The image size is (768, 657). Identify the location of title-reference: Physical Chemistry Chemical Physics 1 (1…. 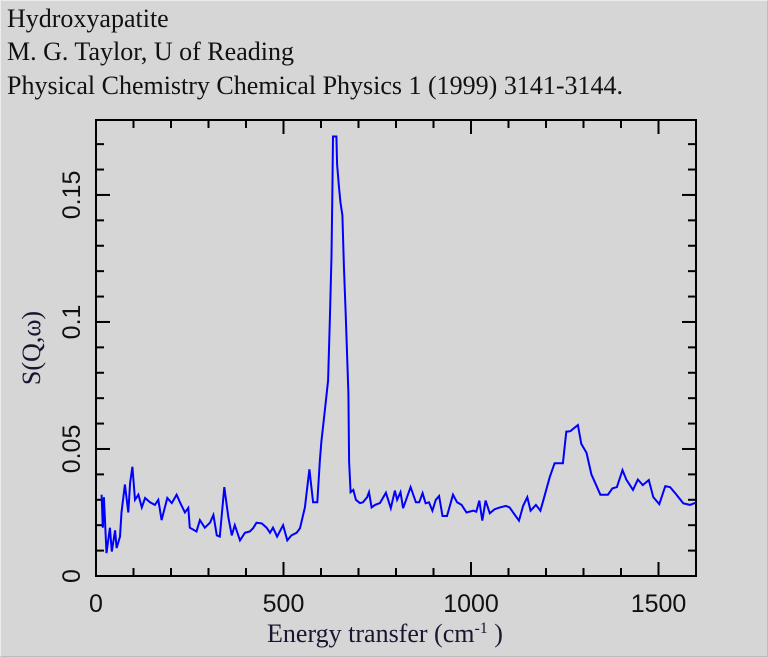
(315, 85).